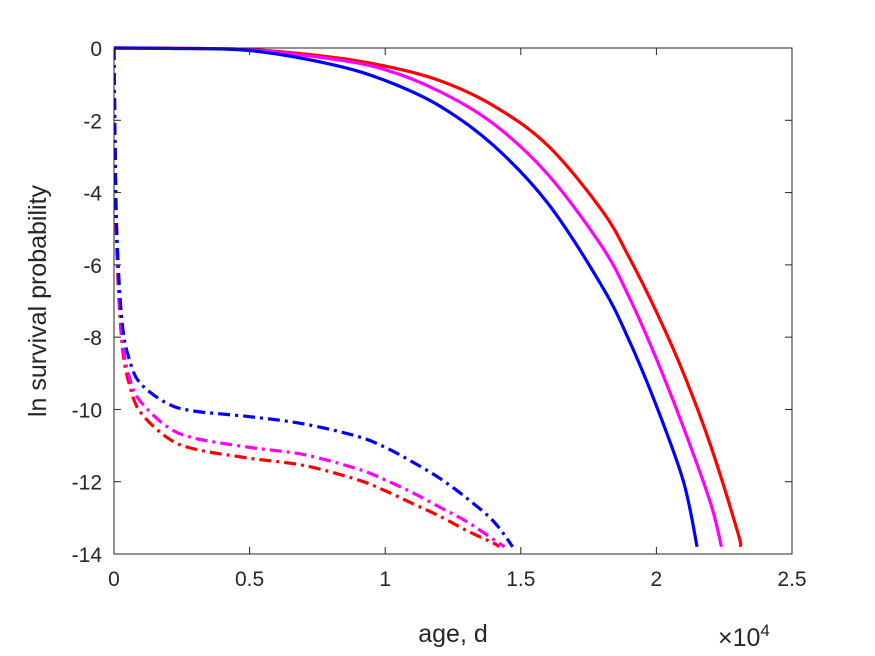  What do you see at coordinates (92, 121) in the screenshot?
I see `y-tick-label: -2` at bounding box center [92, 121].